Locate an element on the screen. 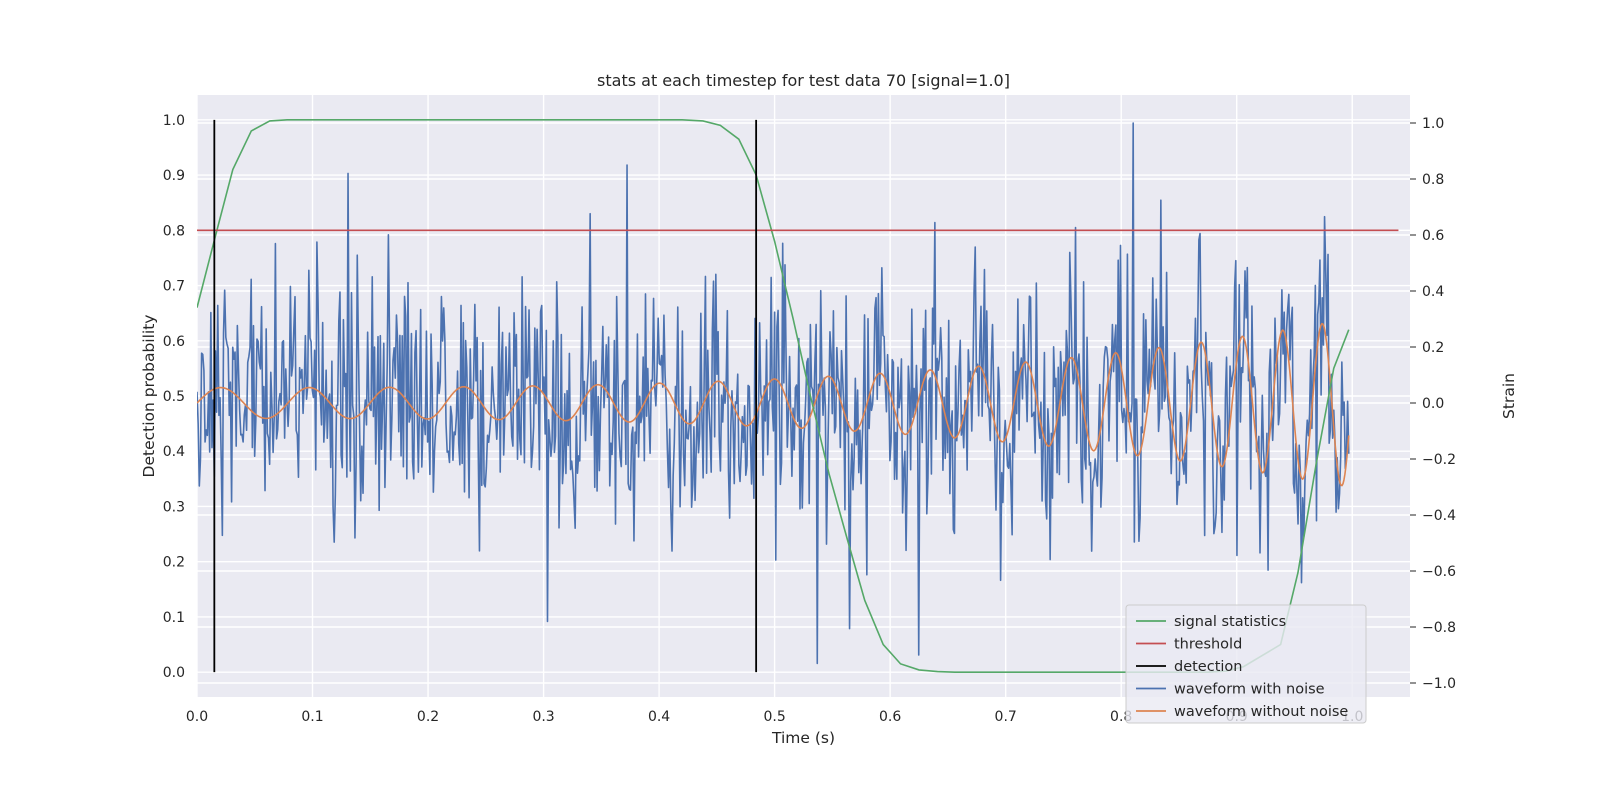  x-axis-label: Time (s) is located at coordinates (803, 738).